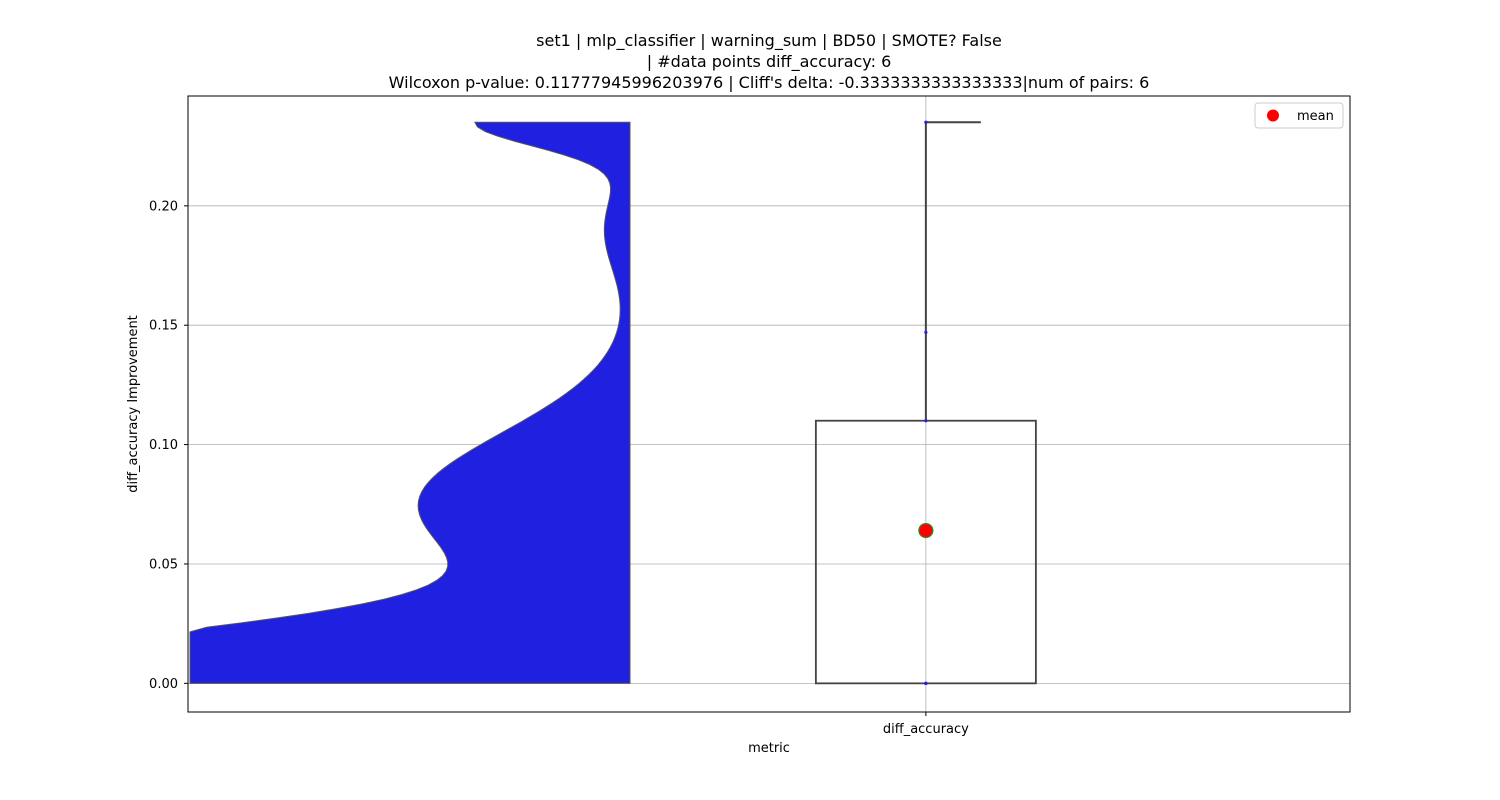  Describe the element at coordinates (163, 206) in the screenshot. I see `y-tick-label: 0.20` at that location.